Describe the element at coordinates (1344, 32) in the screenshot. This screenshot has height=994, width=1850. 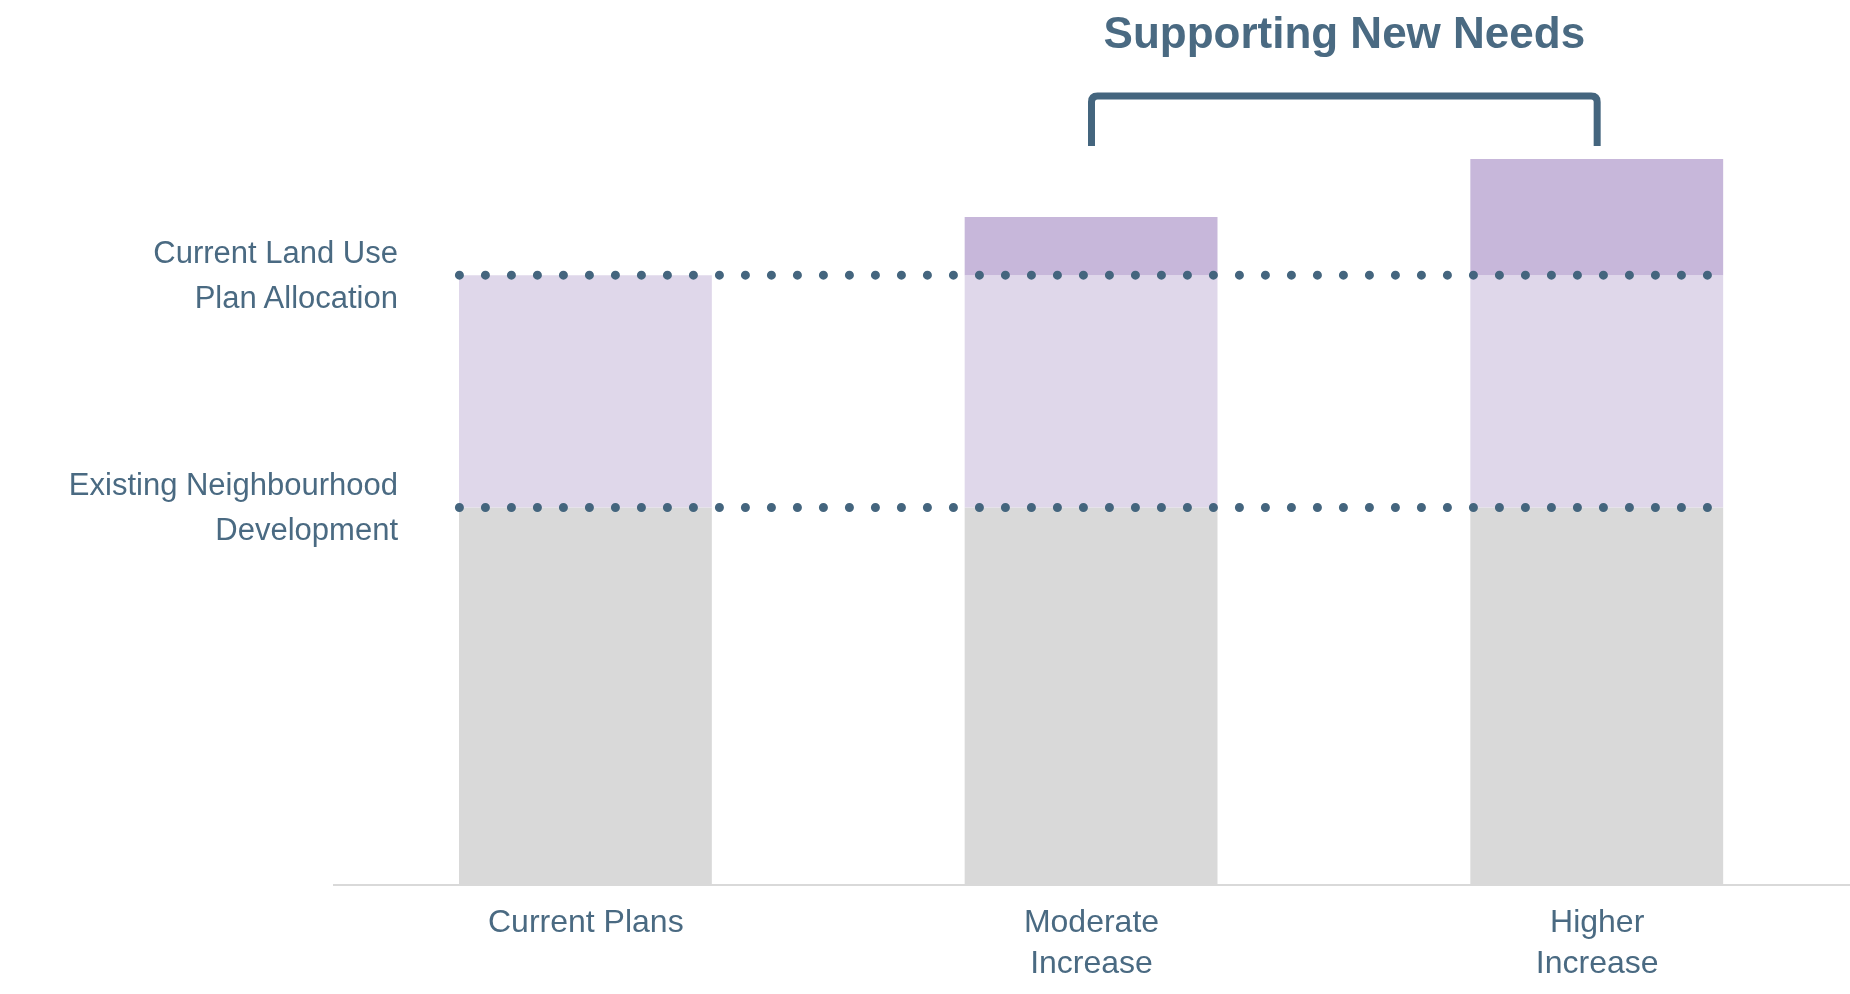
I see `chart-title: Supporting New Needs` at that location.